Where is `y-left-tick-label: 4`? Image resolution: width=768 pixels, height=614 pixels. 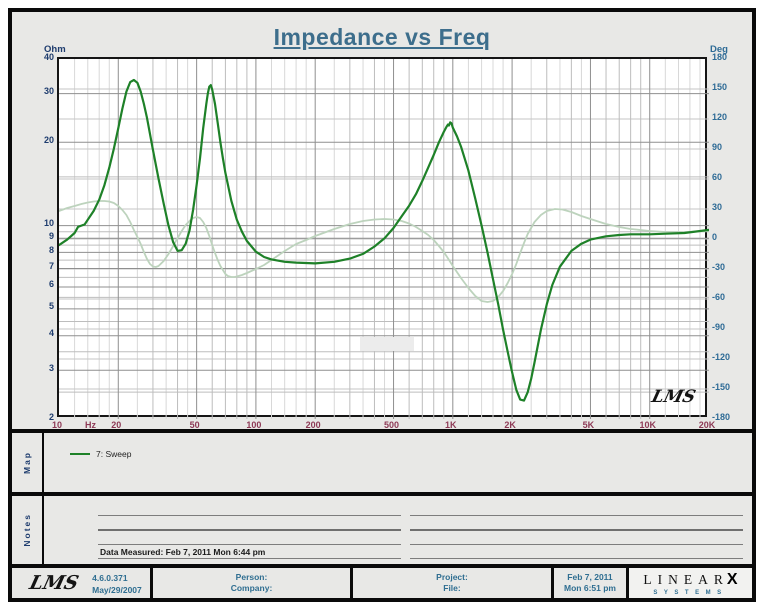 y-left-tick-label: 4 is located at coordinates (51, 333).